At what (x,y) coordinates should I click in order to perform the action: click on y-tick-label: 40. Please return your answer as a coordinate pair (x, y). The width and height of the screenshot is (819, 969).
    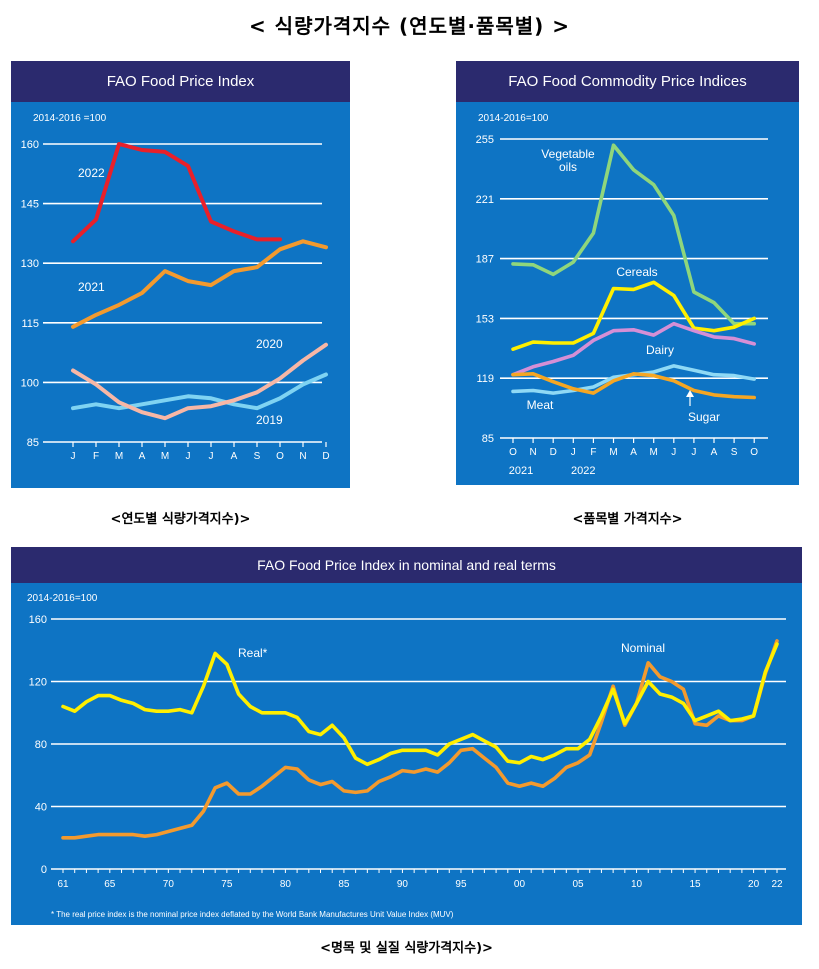
    Looking at the image, I should click on (41, 808).